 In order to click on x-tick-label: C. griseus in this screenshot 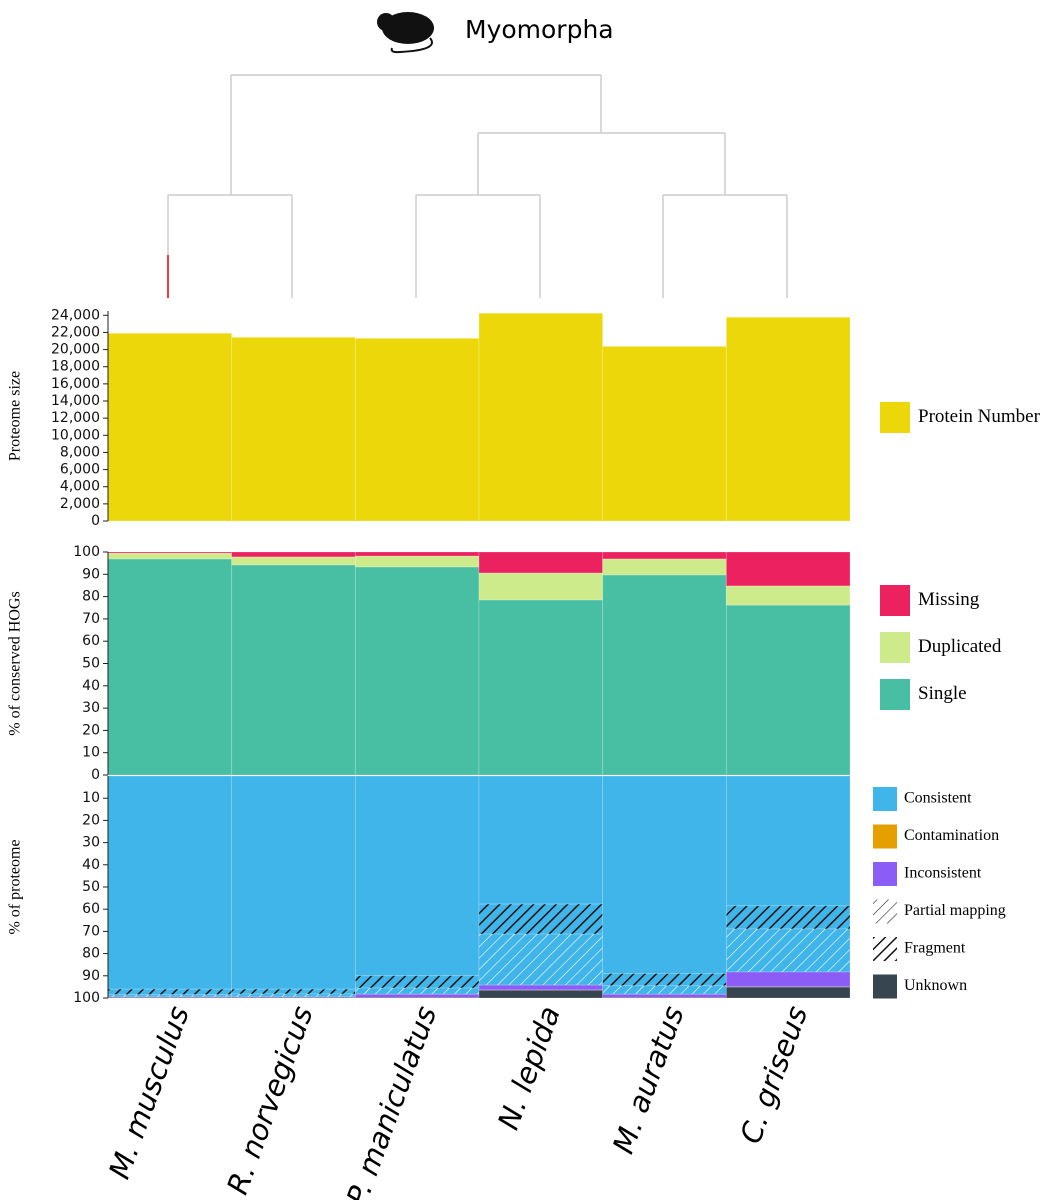, I will do `click(773, 1075)`.